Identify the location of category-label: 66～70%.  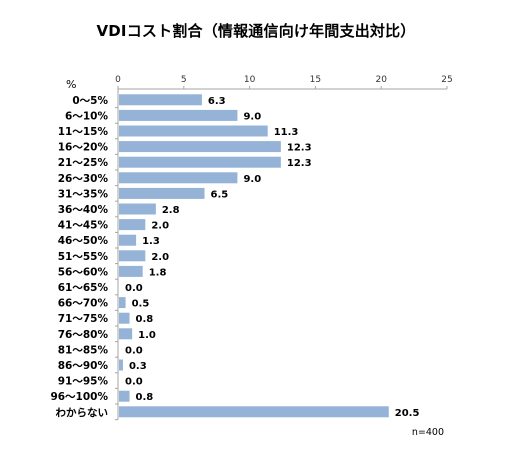
(83, 304).